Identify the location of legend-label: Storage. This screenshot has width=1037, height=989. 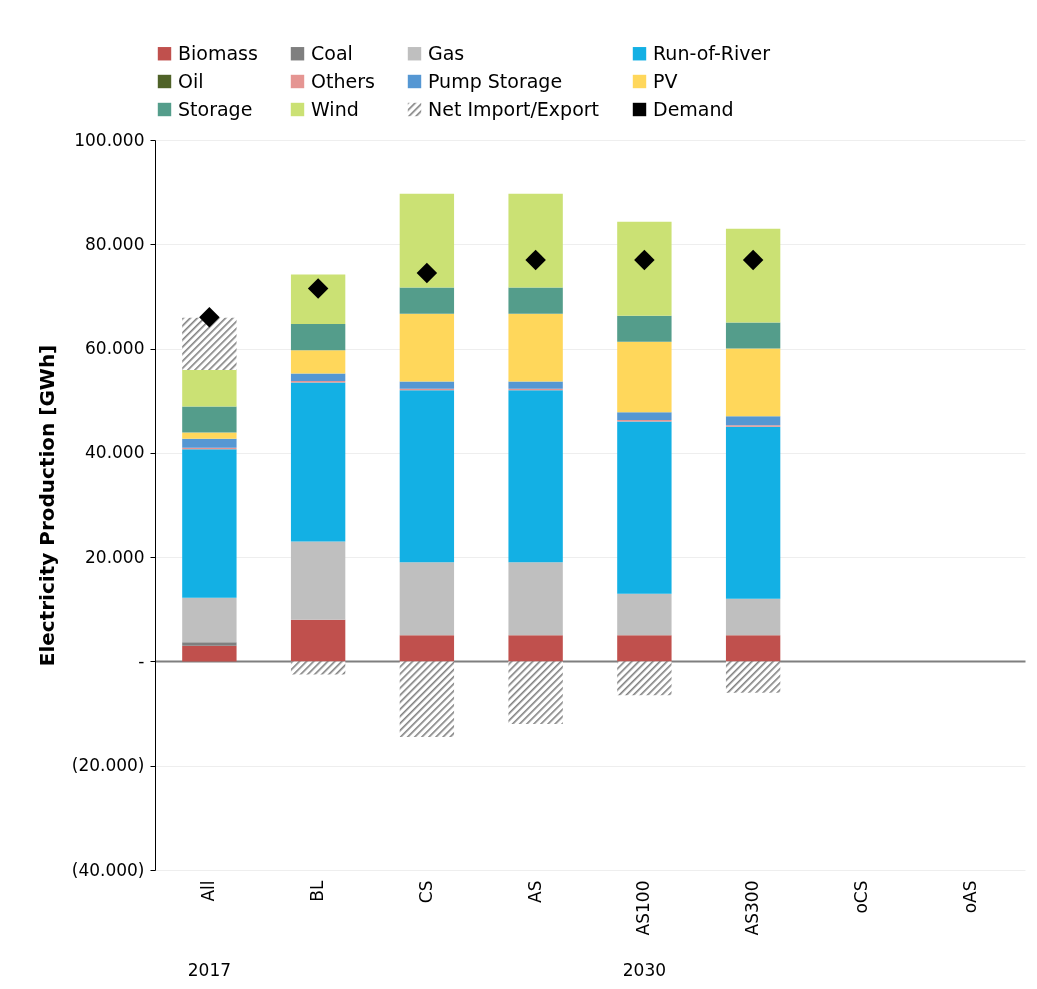
(215, 108).